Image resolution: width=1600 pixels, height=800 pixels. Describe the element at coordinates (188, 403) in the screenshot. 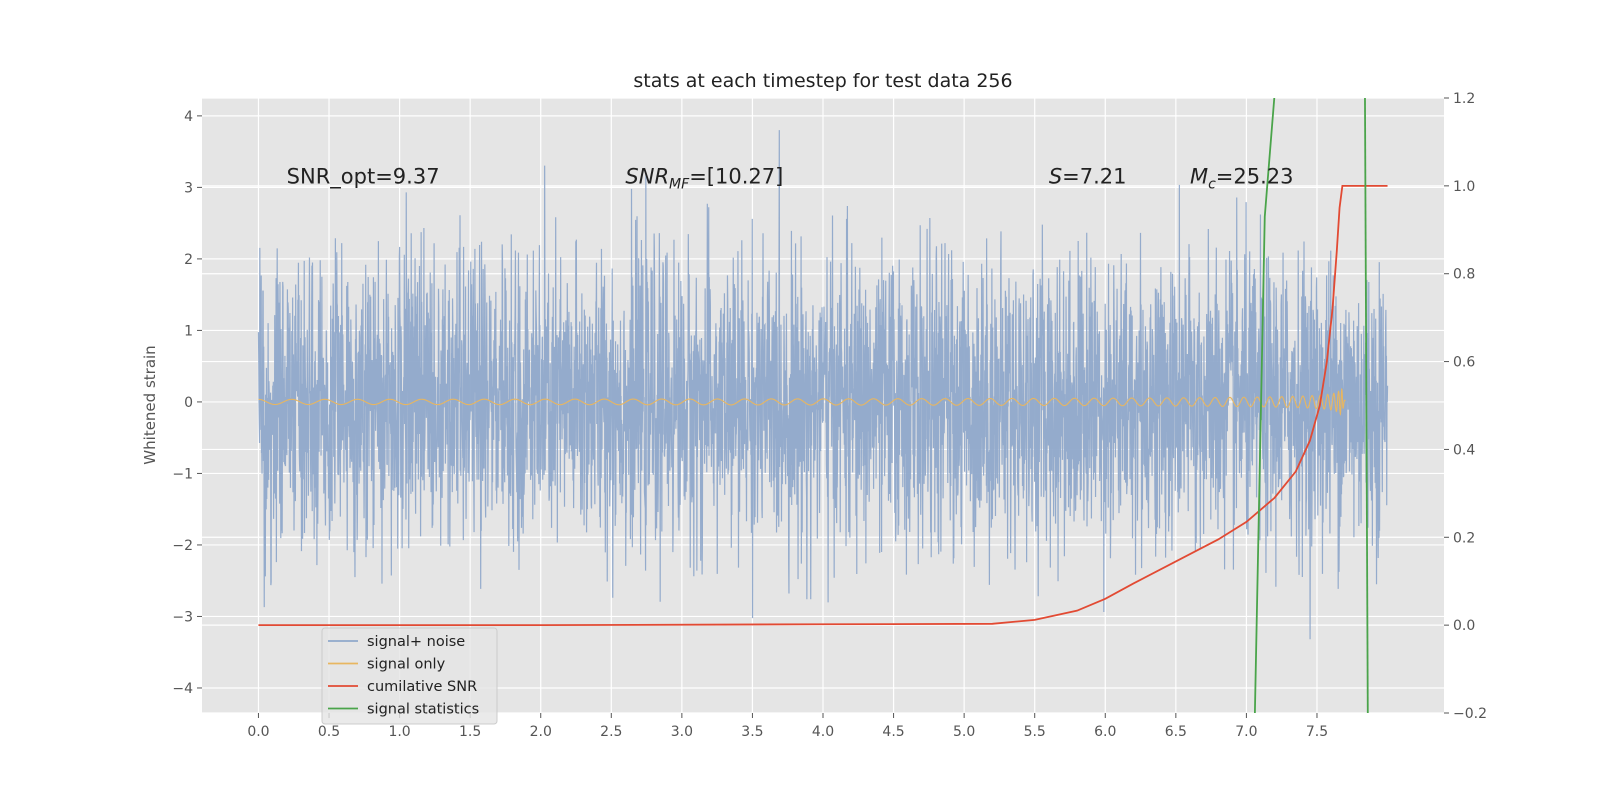

I see `y-tick-label: 0` at that location.